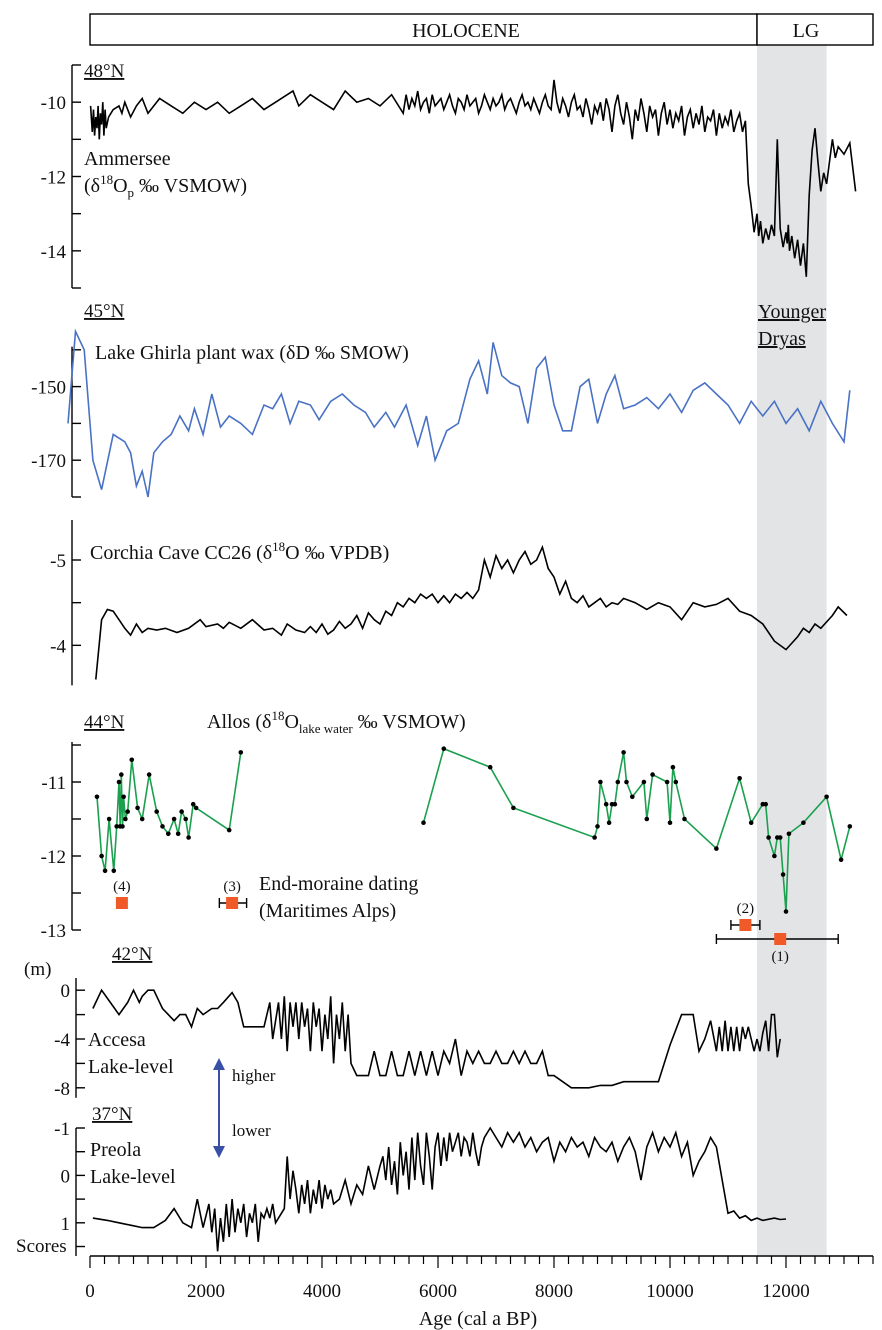 The image size is (882, 1330). I want to click on x-axis-label: Age (cal a BP), so click(478, 1319).